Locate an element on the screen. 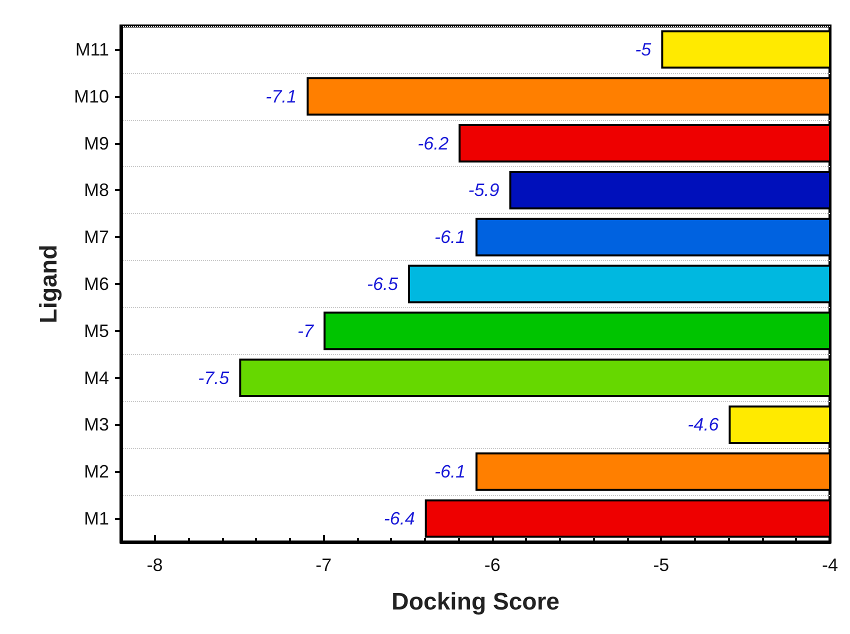  x-tick-label: -6 is located at coordinates (492, 565).